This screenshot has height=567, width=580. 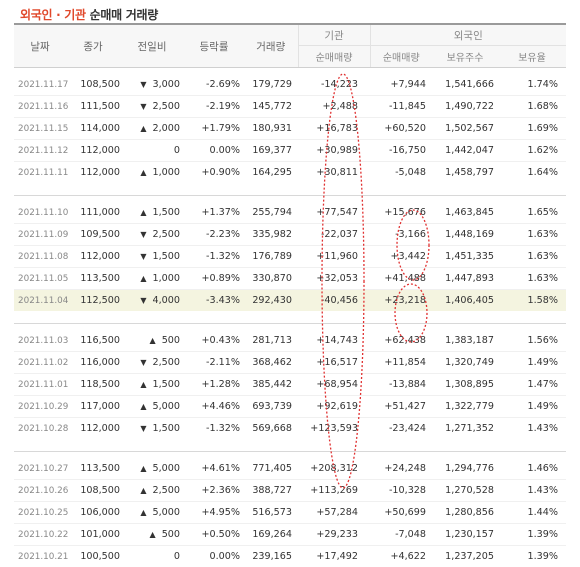 What do you see at coordinates (152, 407) in the screenshot?
I see `cell-change: ▲5,000` at bounding box center [152, 407].